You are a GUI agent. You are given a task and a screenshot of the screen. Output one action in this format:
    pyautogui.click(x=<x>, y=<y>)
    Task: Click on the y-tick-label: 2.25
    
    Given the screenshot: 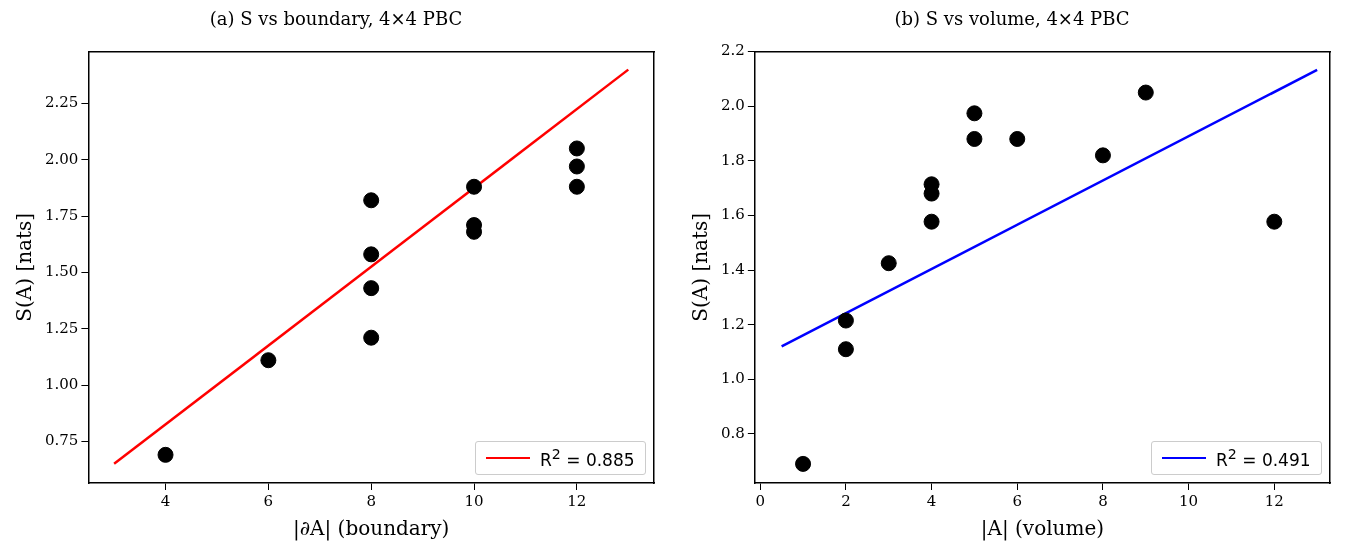 What is the action you would take?
    pyautogui.click(x=61, y=102)
    